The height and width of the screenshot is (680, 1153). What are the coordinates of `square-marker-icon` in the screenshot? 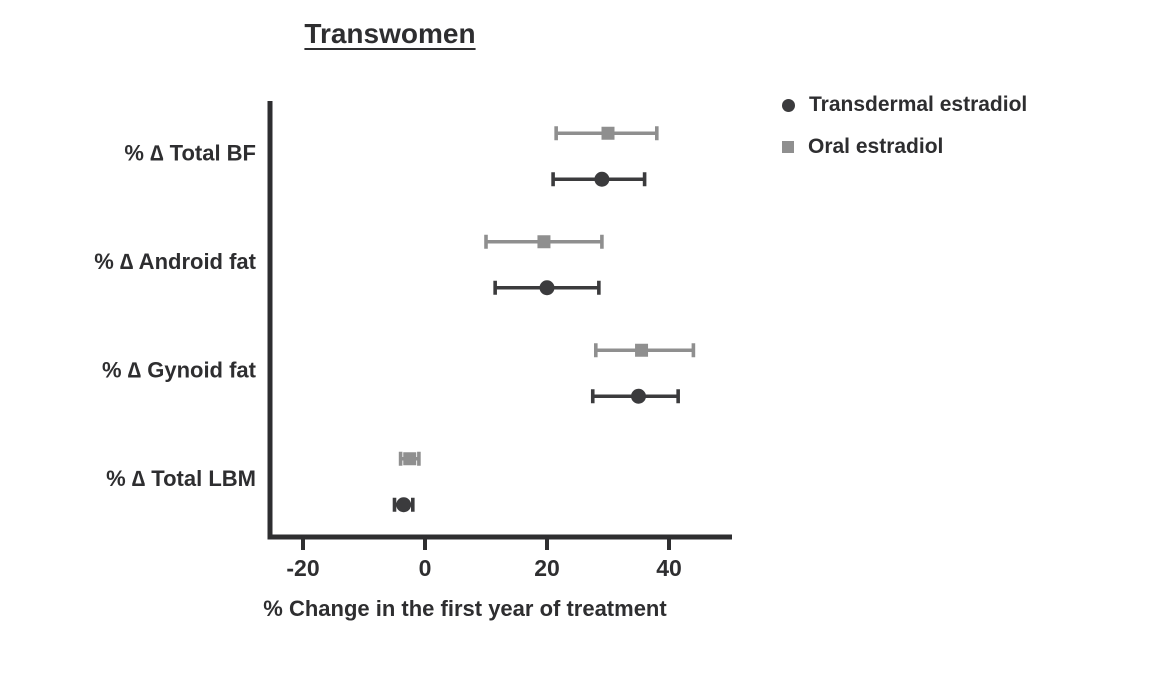 It's located at (788, 147).